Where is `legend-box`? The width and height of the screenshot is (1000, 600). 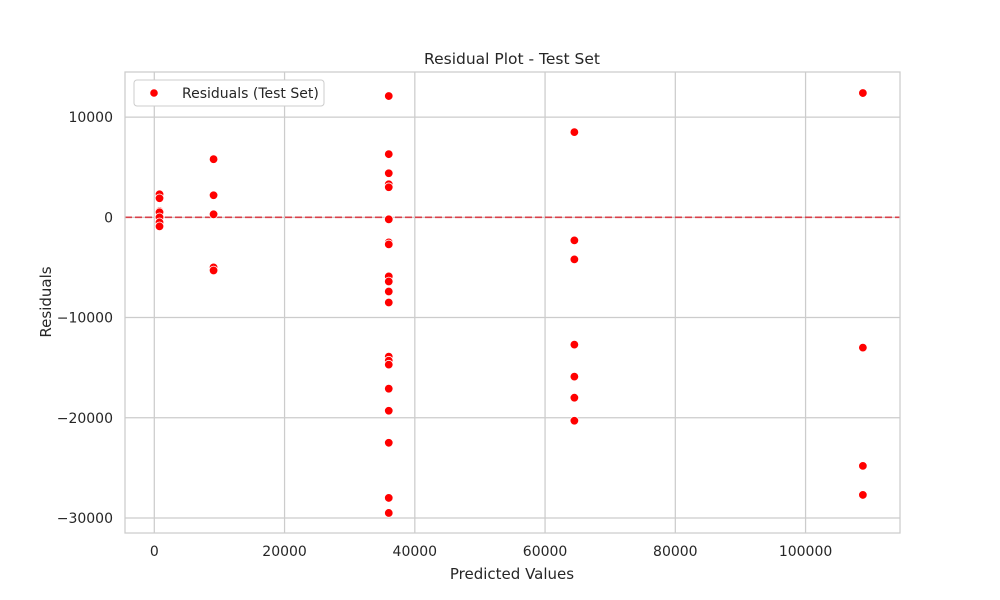 legend-box is located at coordinates (229, 93).